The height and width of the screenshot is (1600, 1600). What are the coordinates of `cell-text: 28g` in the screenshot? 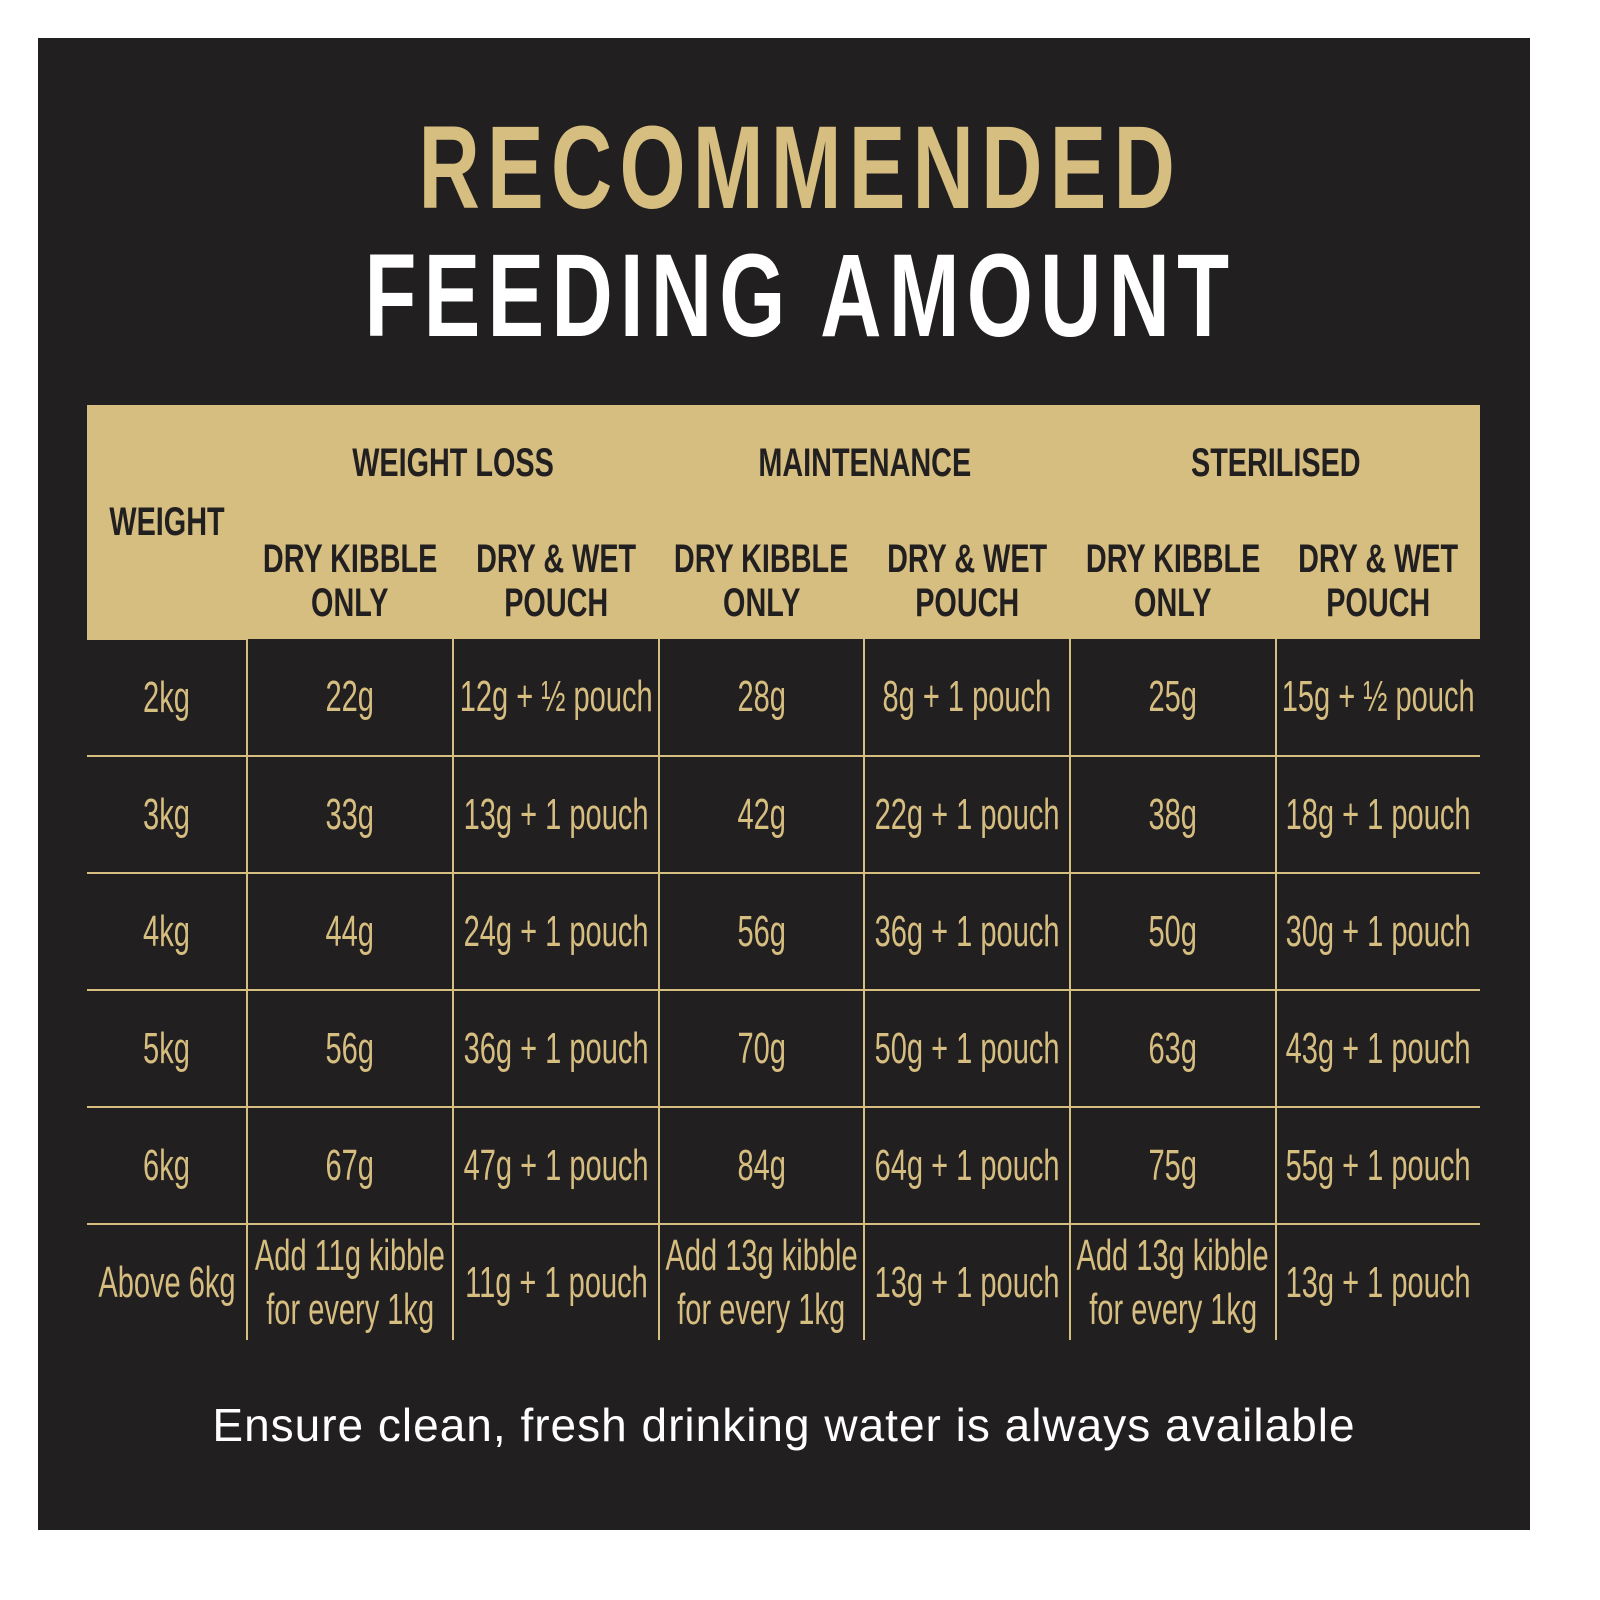 It's located at (761, 696).